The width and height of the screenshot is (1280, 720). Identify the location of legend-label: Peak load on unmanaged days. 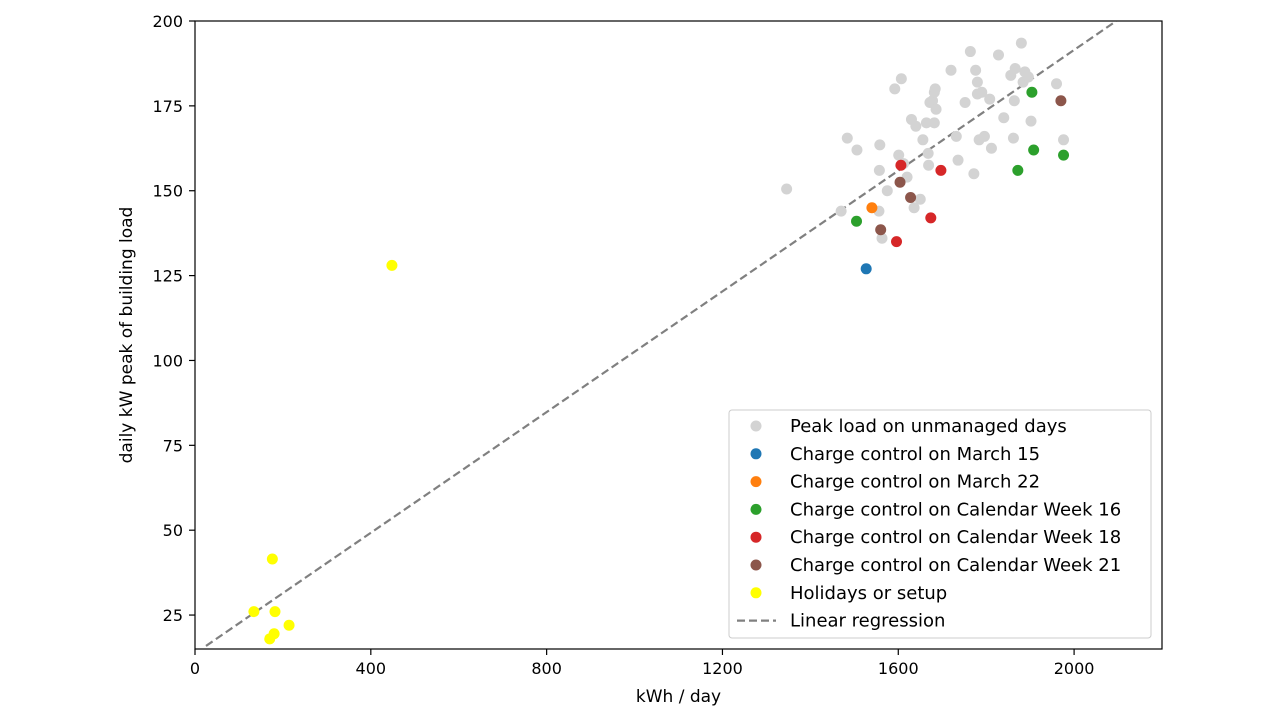
(928, 426).